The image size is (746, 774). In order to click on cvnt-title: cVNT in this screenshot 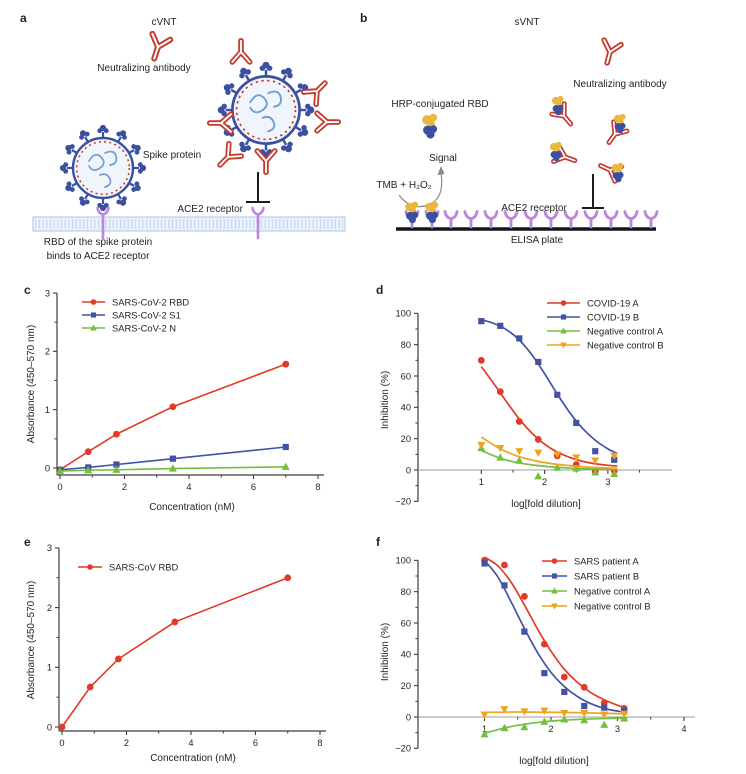, I will do `click(164, 22)`.